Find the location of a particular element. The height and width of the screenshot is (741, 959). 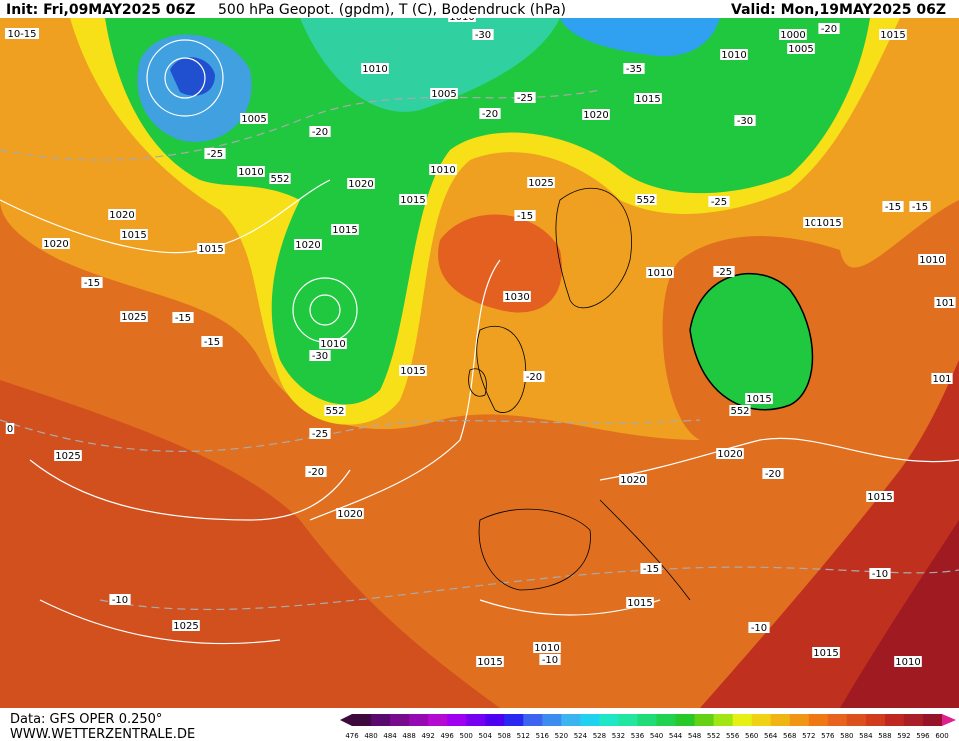

colorbar-label: 592 is located at coordinates (903, 736).